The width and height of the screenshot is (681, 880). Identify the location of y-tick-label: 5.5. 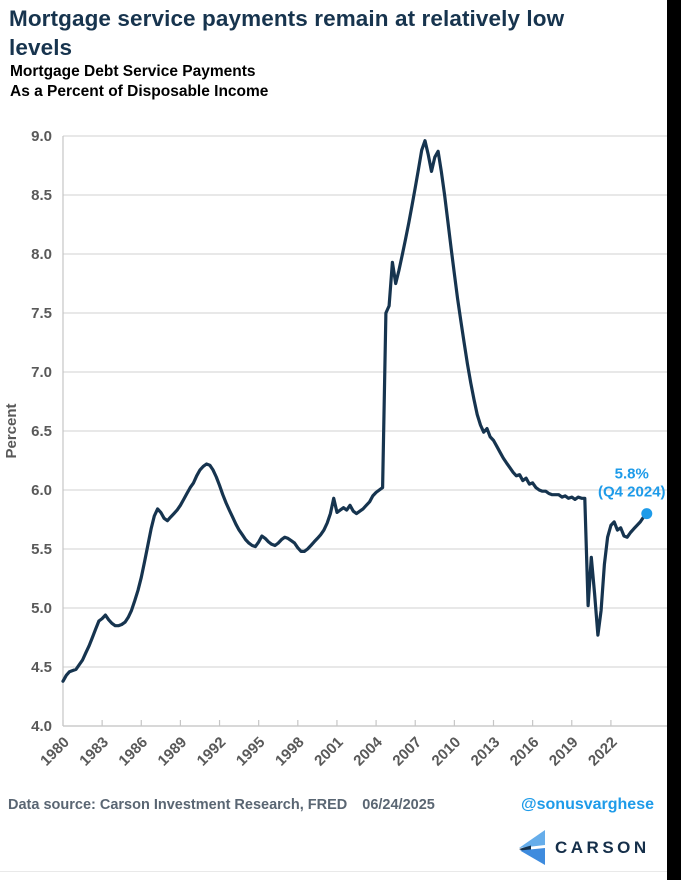
(41, 549).